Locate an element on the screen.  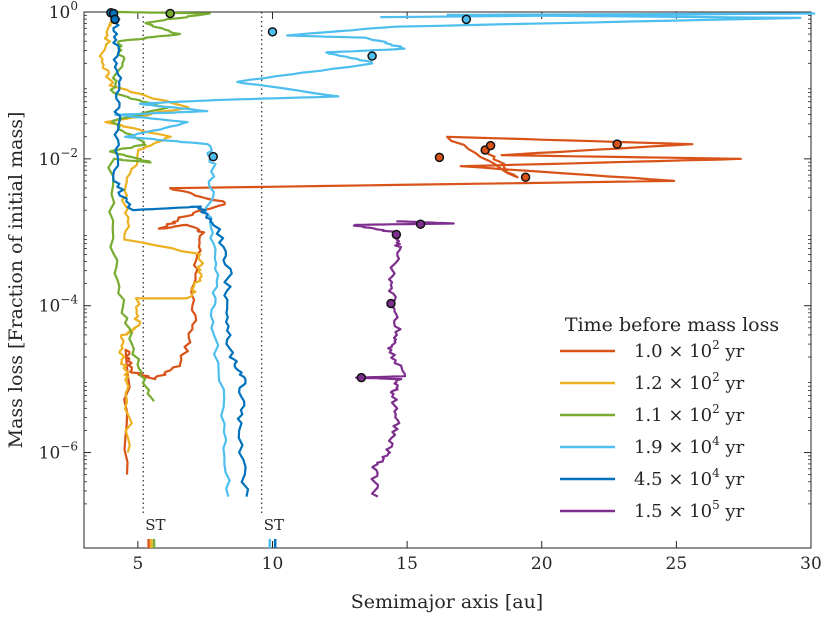
x-axis-label: Semimajor axis [au] is located at coordinates (447, 602).